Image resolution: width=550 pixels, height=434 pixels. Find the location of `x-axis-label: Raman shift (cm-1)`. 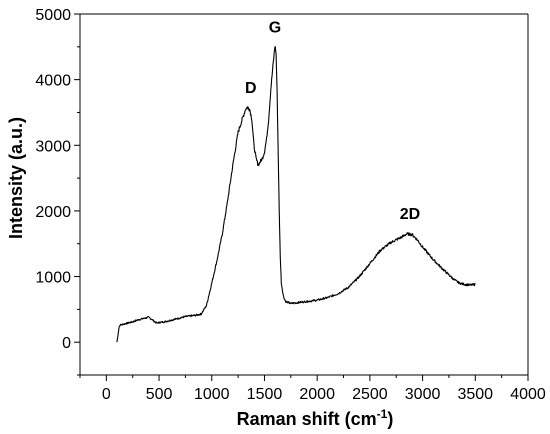

x-axis-label: Raman shift (cm-1) is located at coordinates (315, 418).